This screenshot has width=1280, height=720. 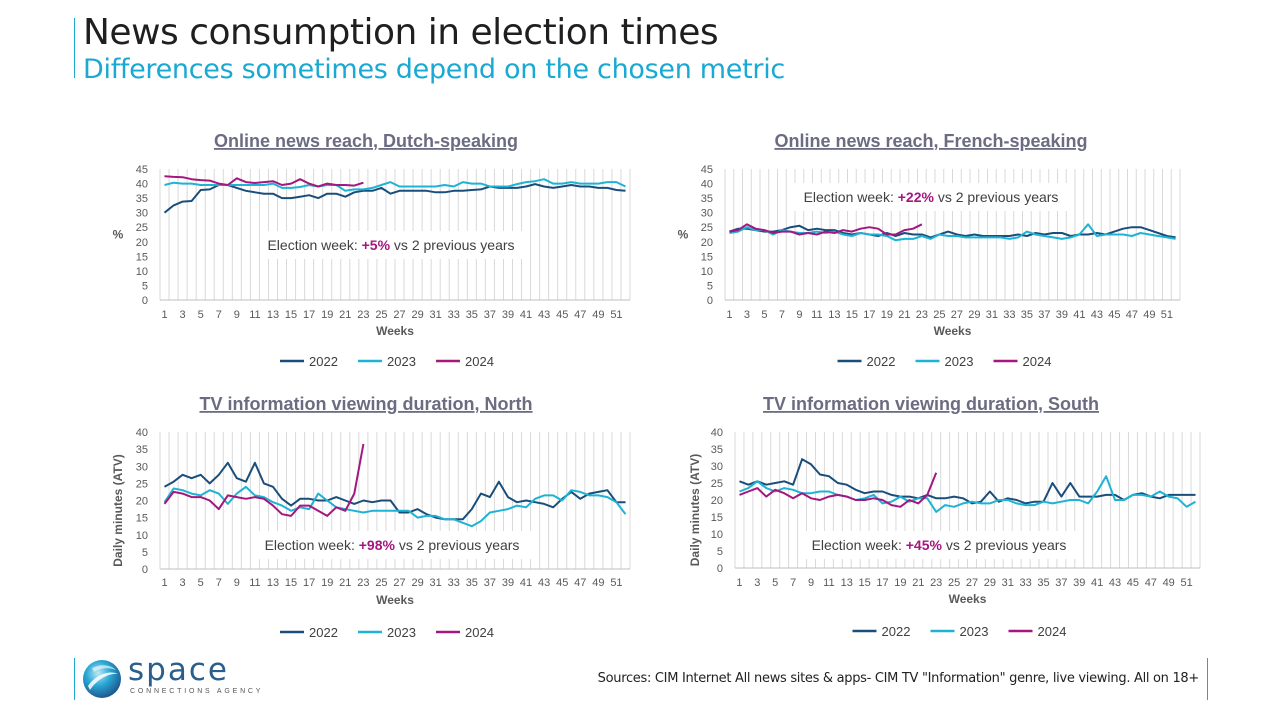 I want to click on y-axis-label: Daily minutes (ATV), so click(x=118, y=510).